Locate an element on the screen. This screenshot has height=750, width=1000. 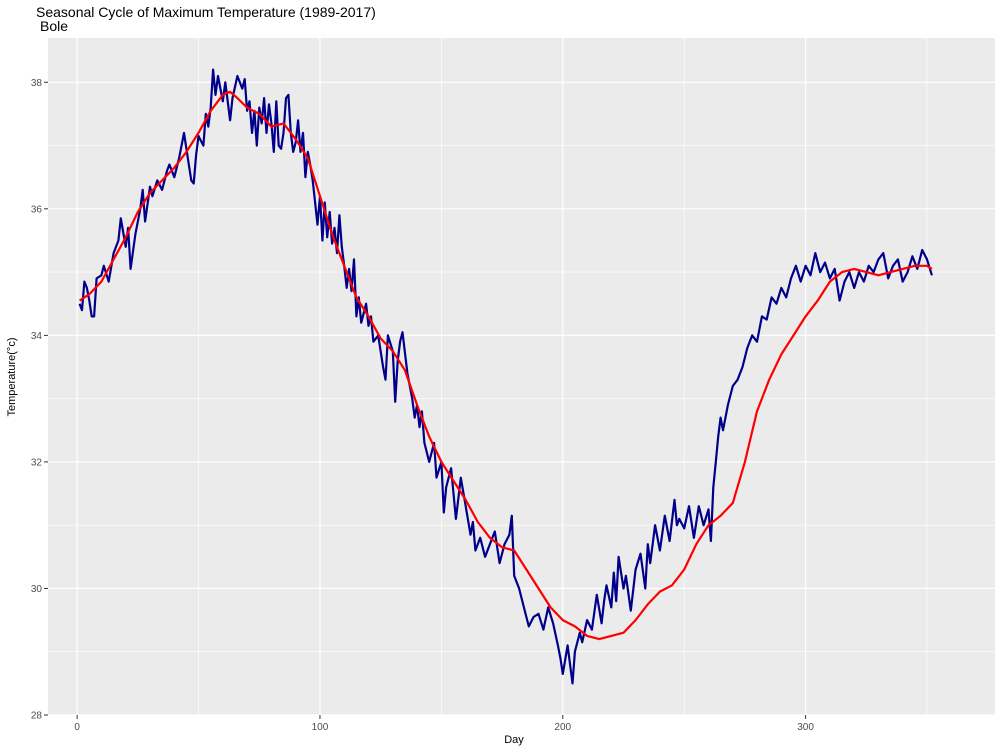
x-tick-label: 100 is located at coordinates (320, 727).